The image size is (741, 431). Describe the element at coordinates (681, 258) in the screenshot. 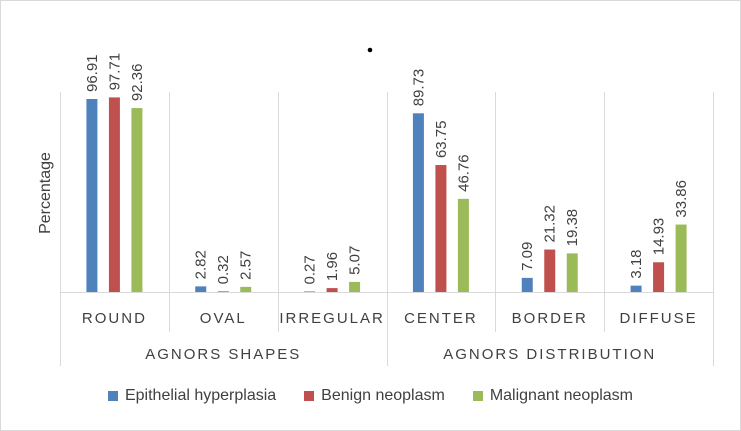

I see `bar-malignant-neoplasm-diffuse` at that location.